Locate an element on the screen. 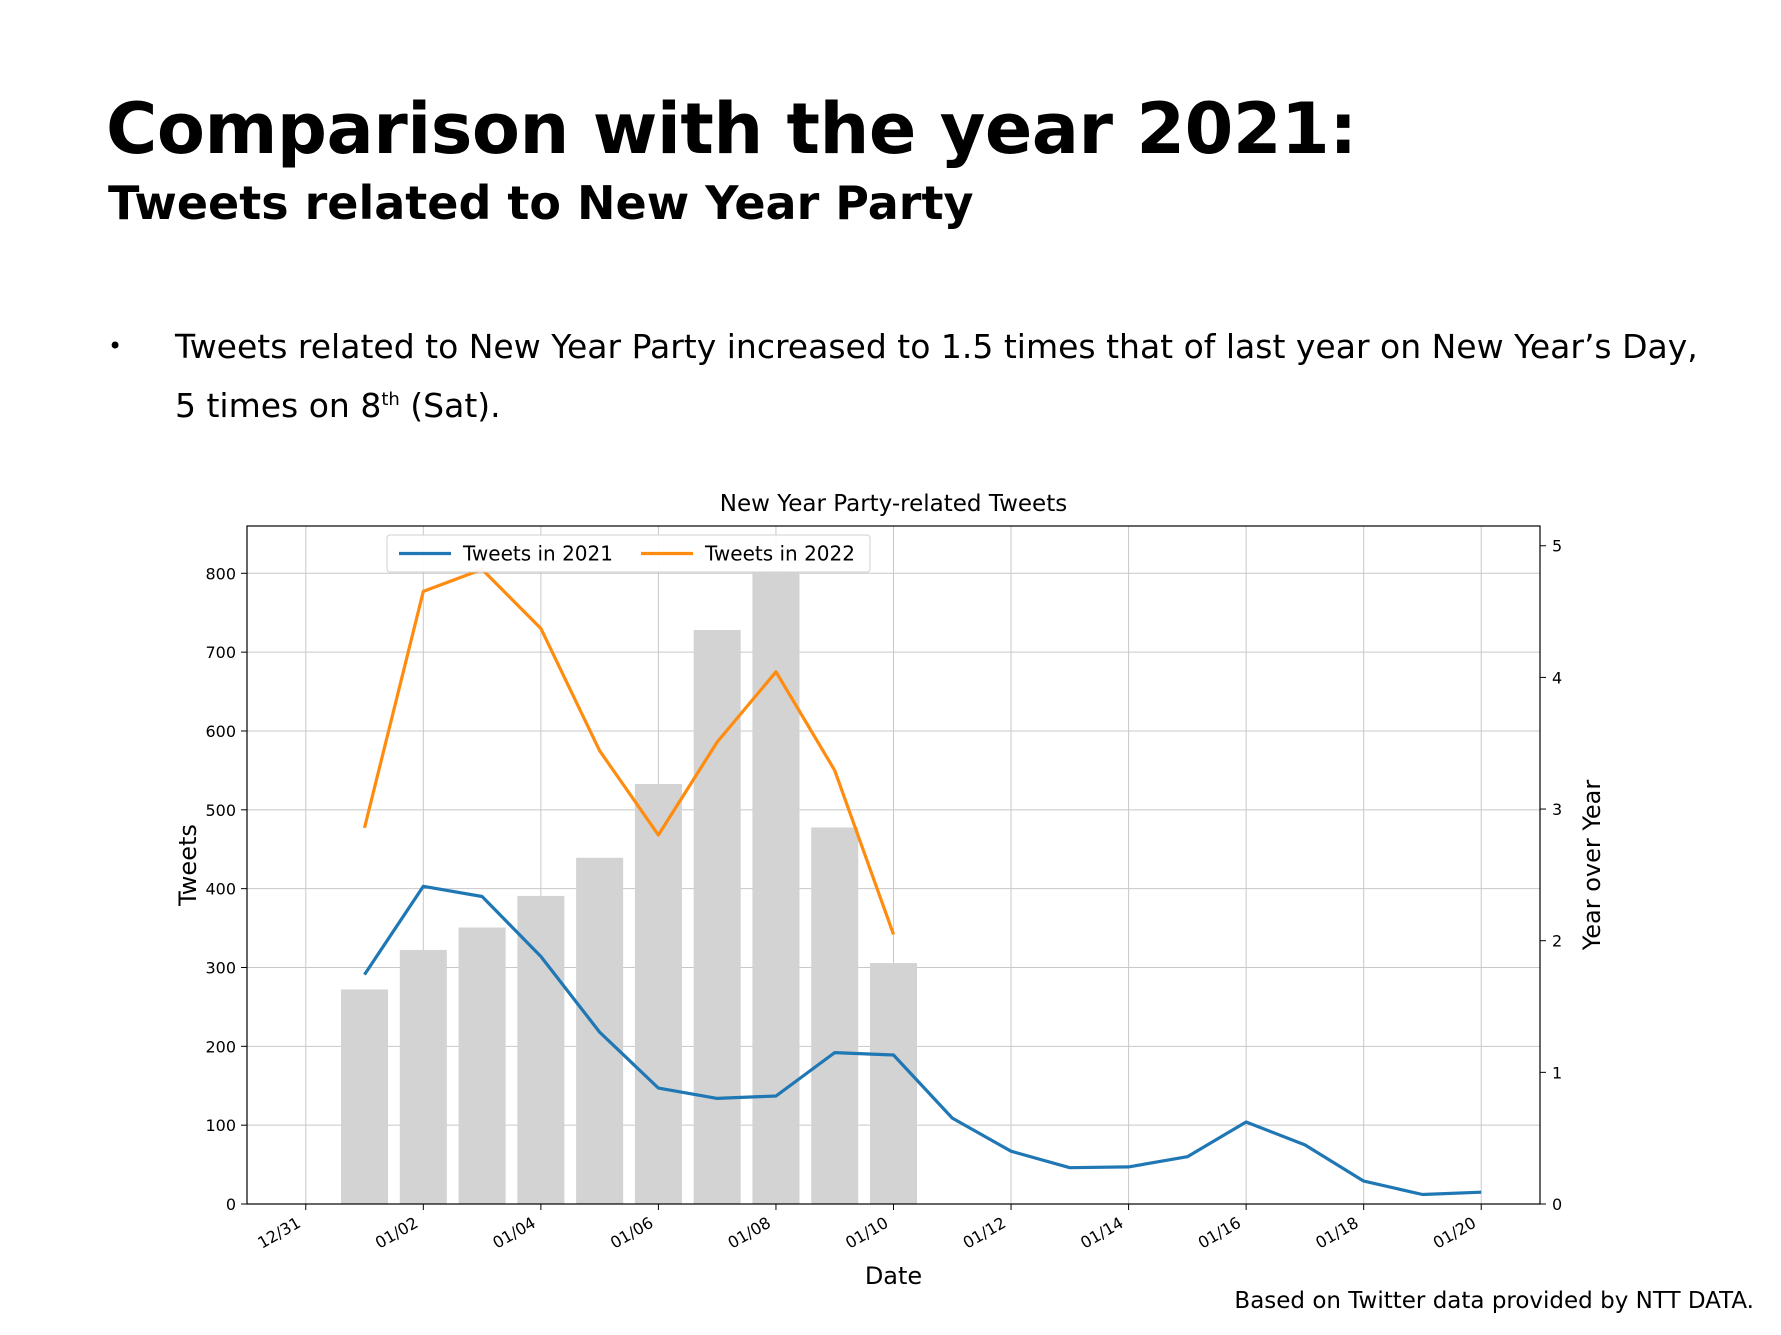  bullet-superscript: th is located at coordinates (390, 399).